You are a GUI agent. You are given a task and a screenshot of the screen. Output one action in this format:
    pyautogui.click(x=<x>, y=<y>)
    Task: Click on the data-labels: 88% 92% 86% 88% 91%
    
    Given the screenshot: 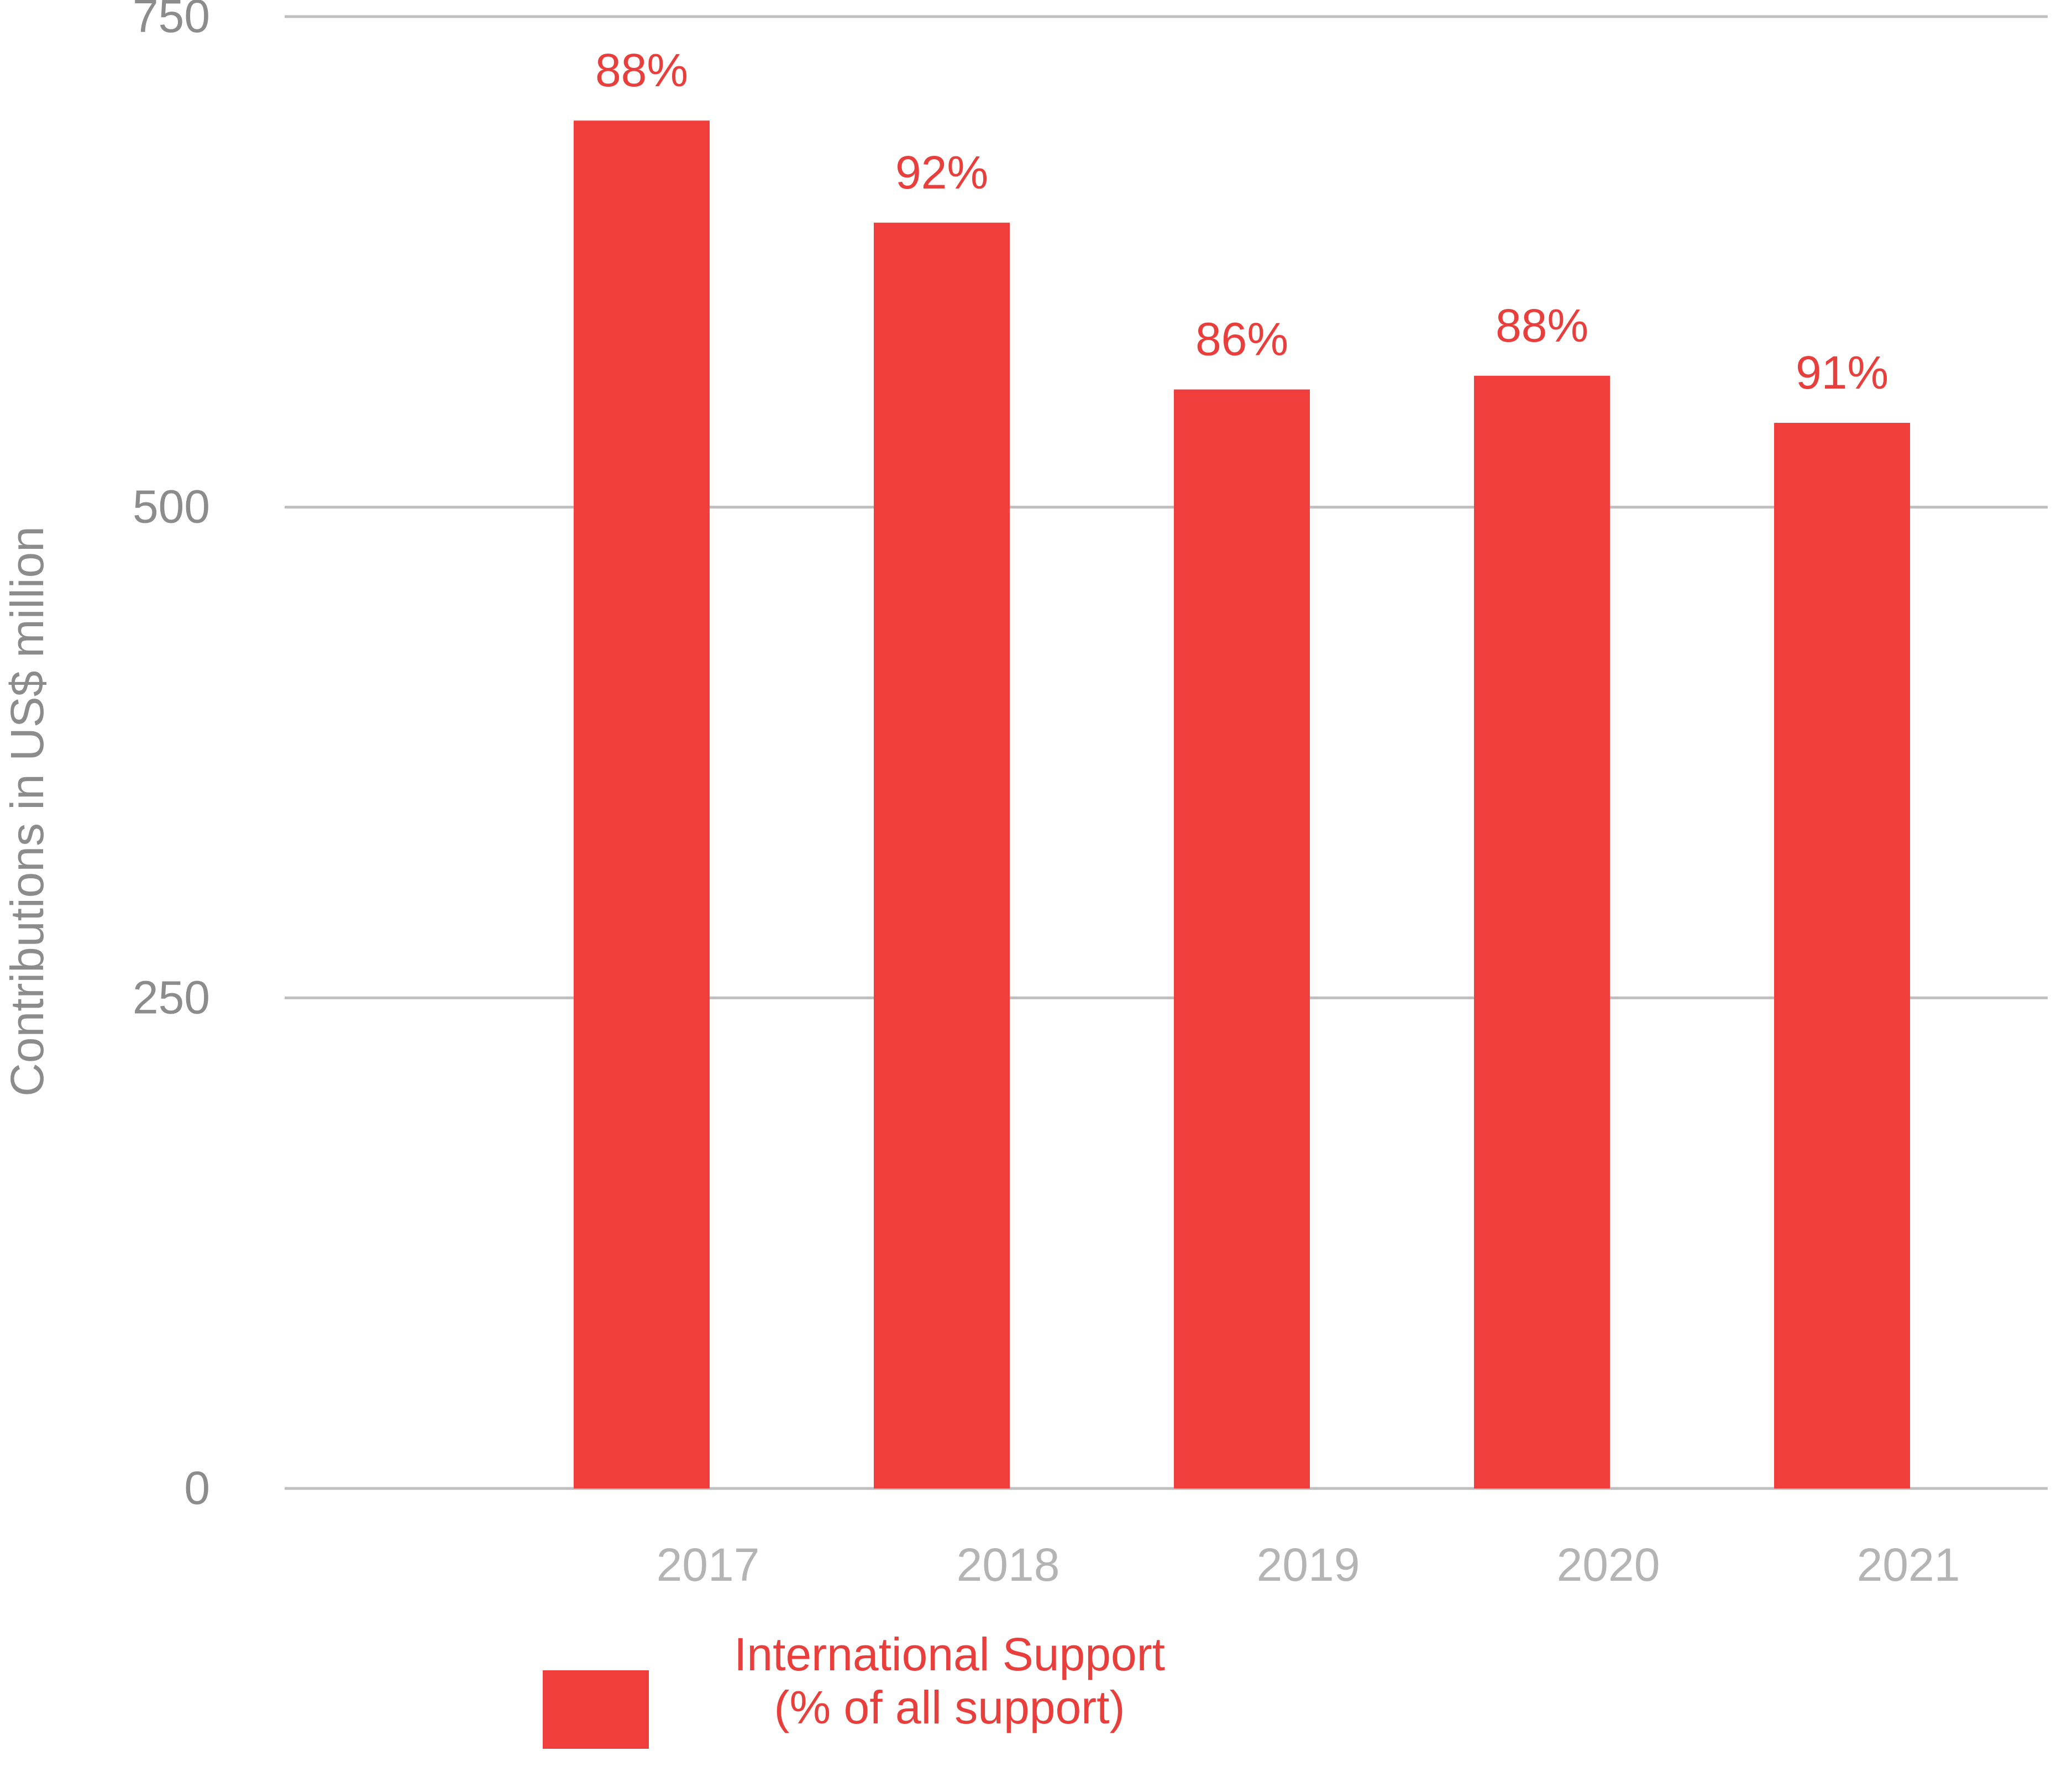 What is the action you would take?
    pyautogui.click(x=1242, y=221)
    